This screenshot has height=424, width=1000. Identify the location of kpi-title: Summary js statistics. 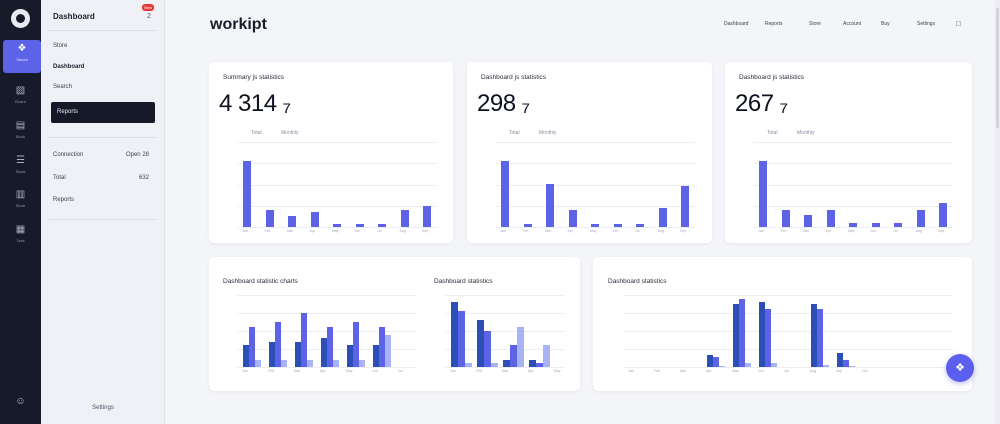
(254, 77).